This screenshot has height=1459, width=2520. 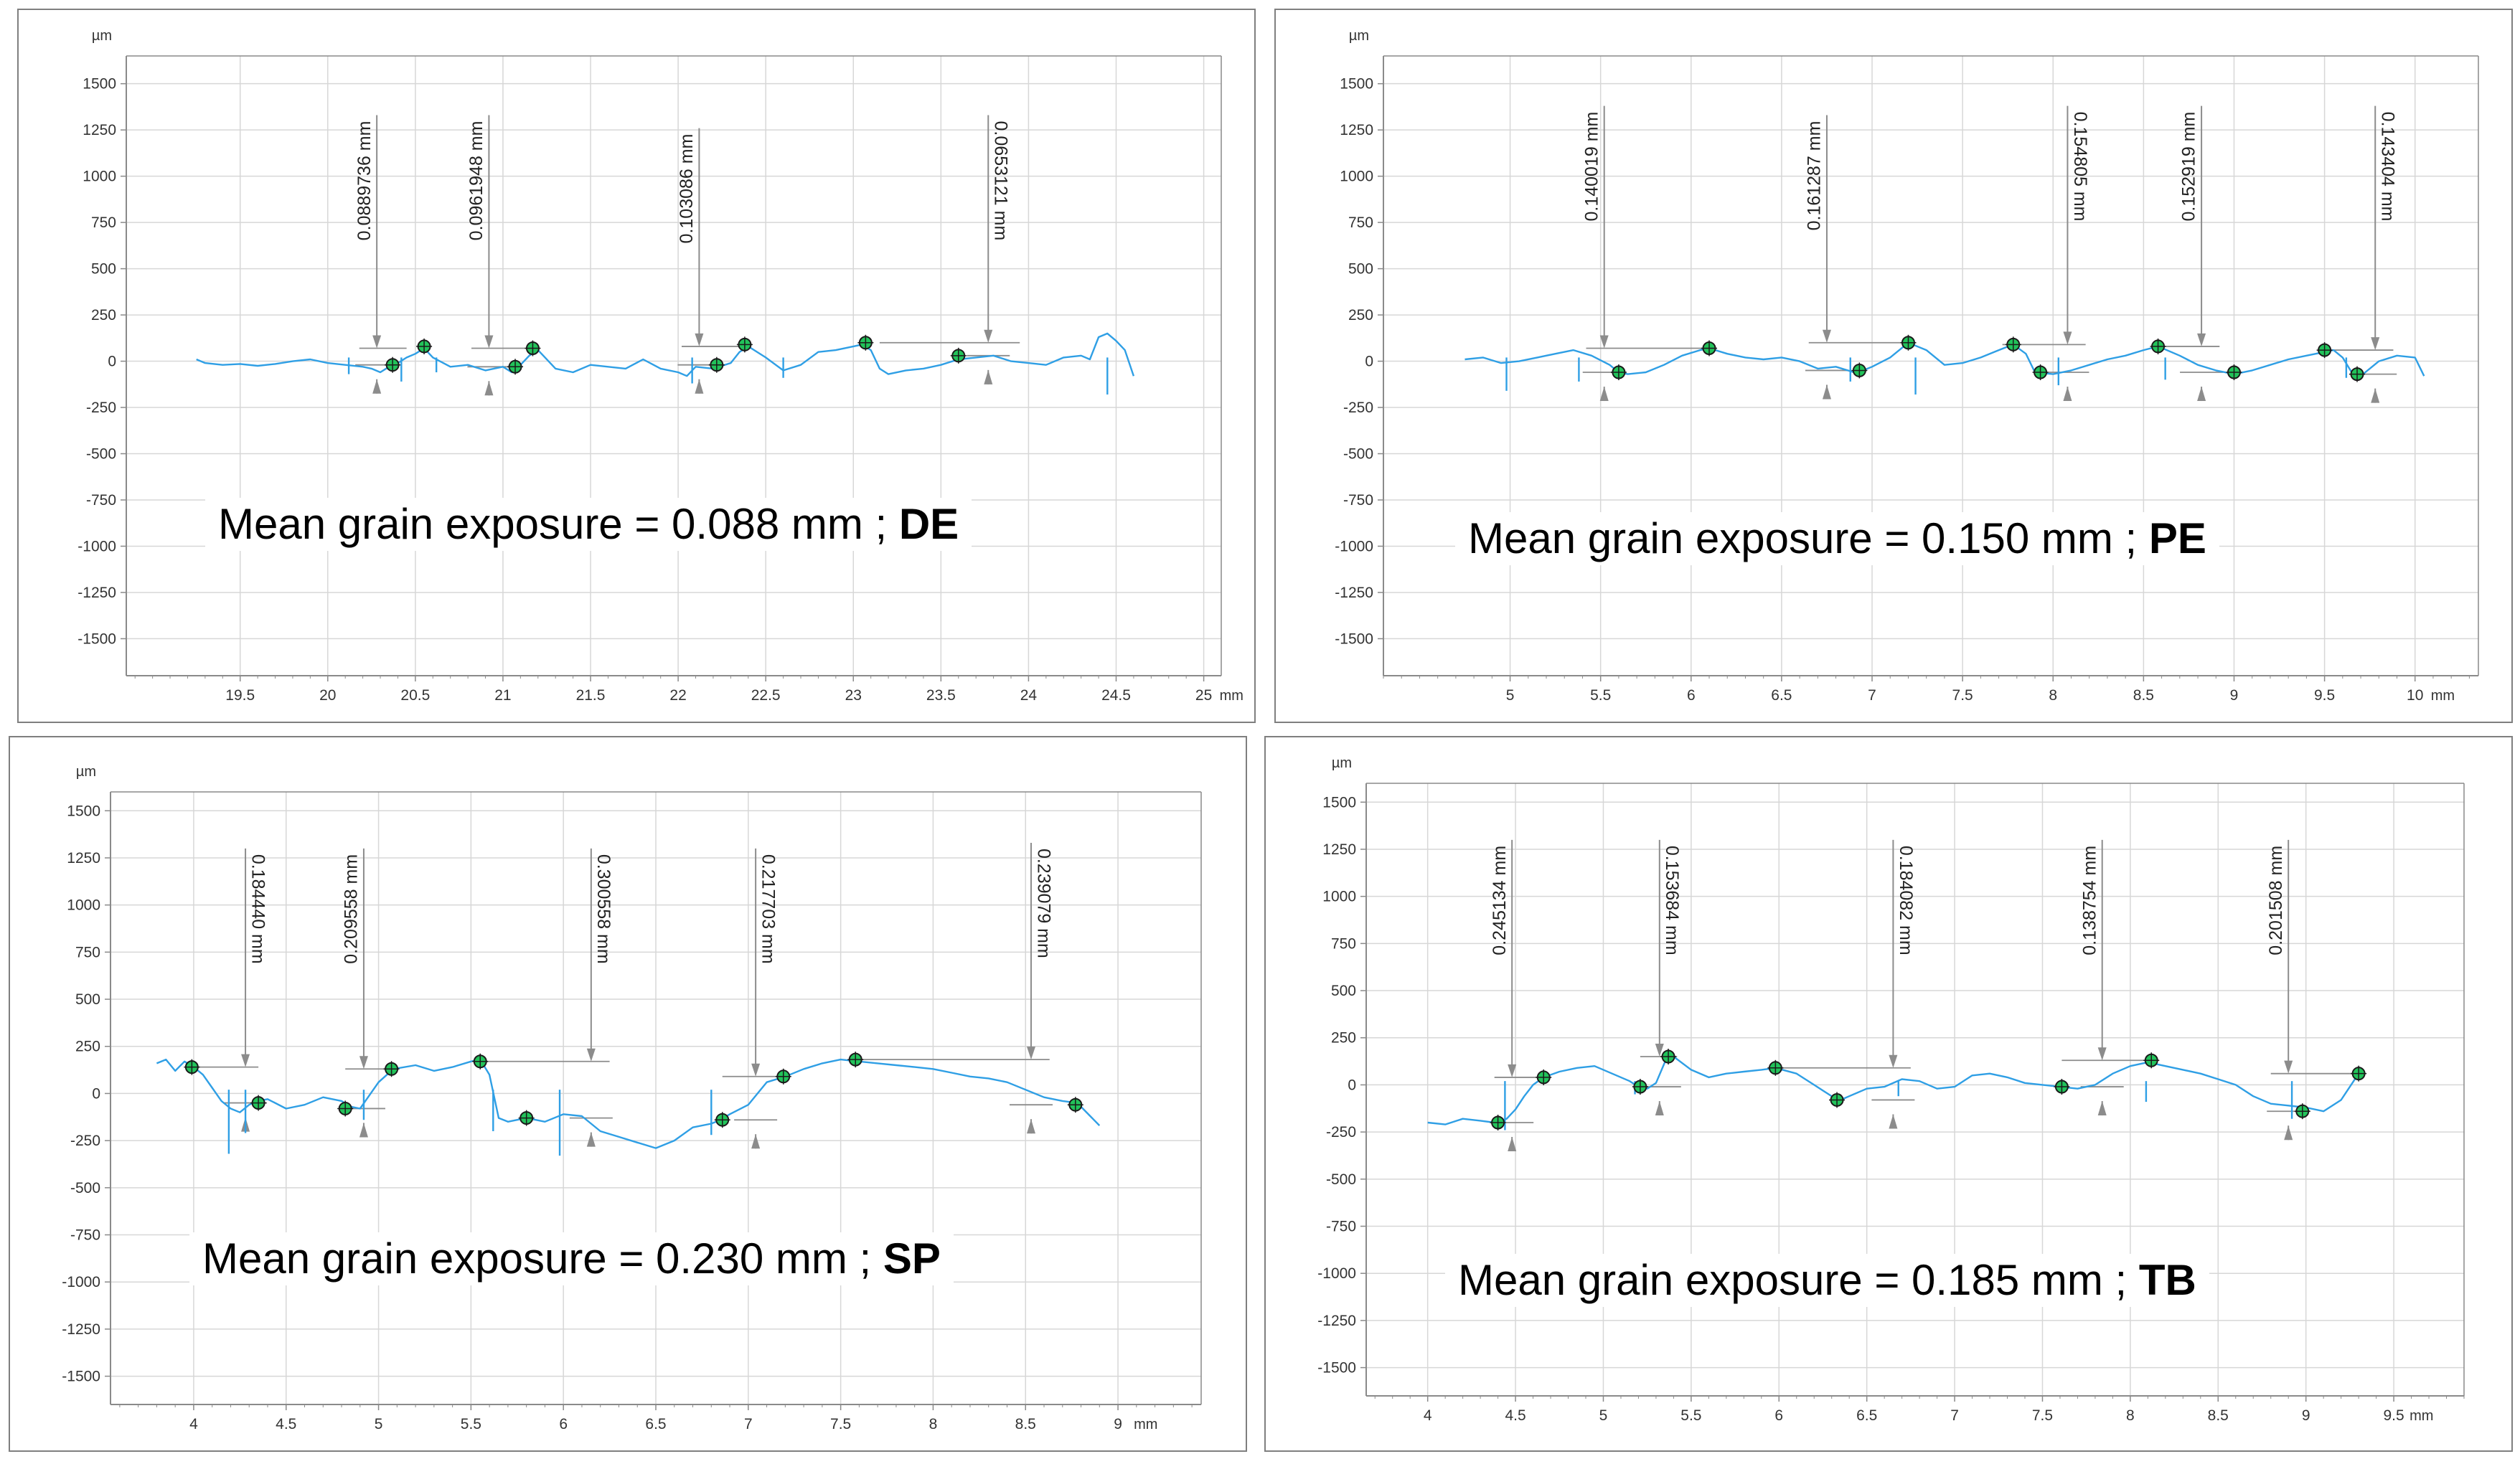 I want to click on x-tick-label: 4.5, so click(x=286, y=1424).